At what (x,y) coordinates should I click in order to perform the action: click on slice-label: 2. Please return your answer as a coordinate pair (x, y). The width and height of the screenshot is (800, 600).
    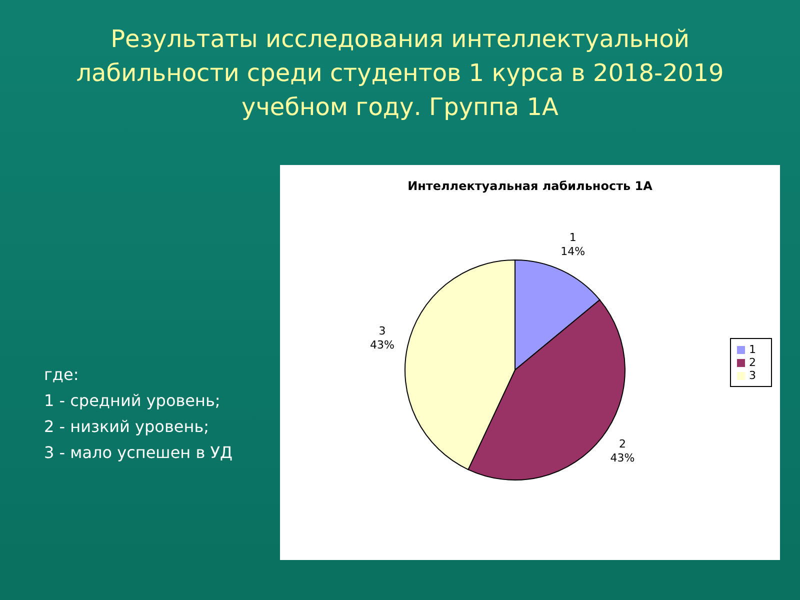
    Looking at the image, I should click on (622, 443).